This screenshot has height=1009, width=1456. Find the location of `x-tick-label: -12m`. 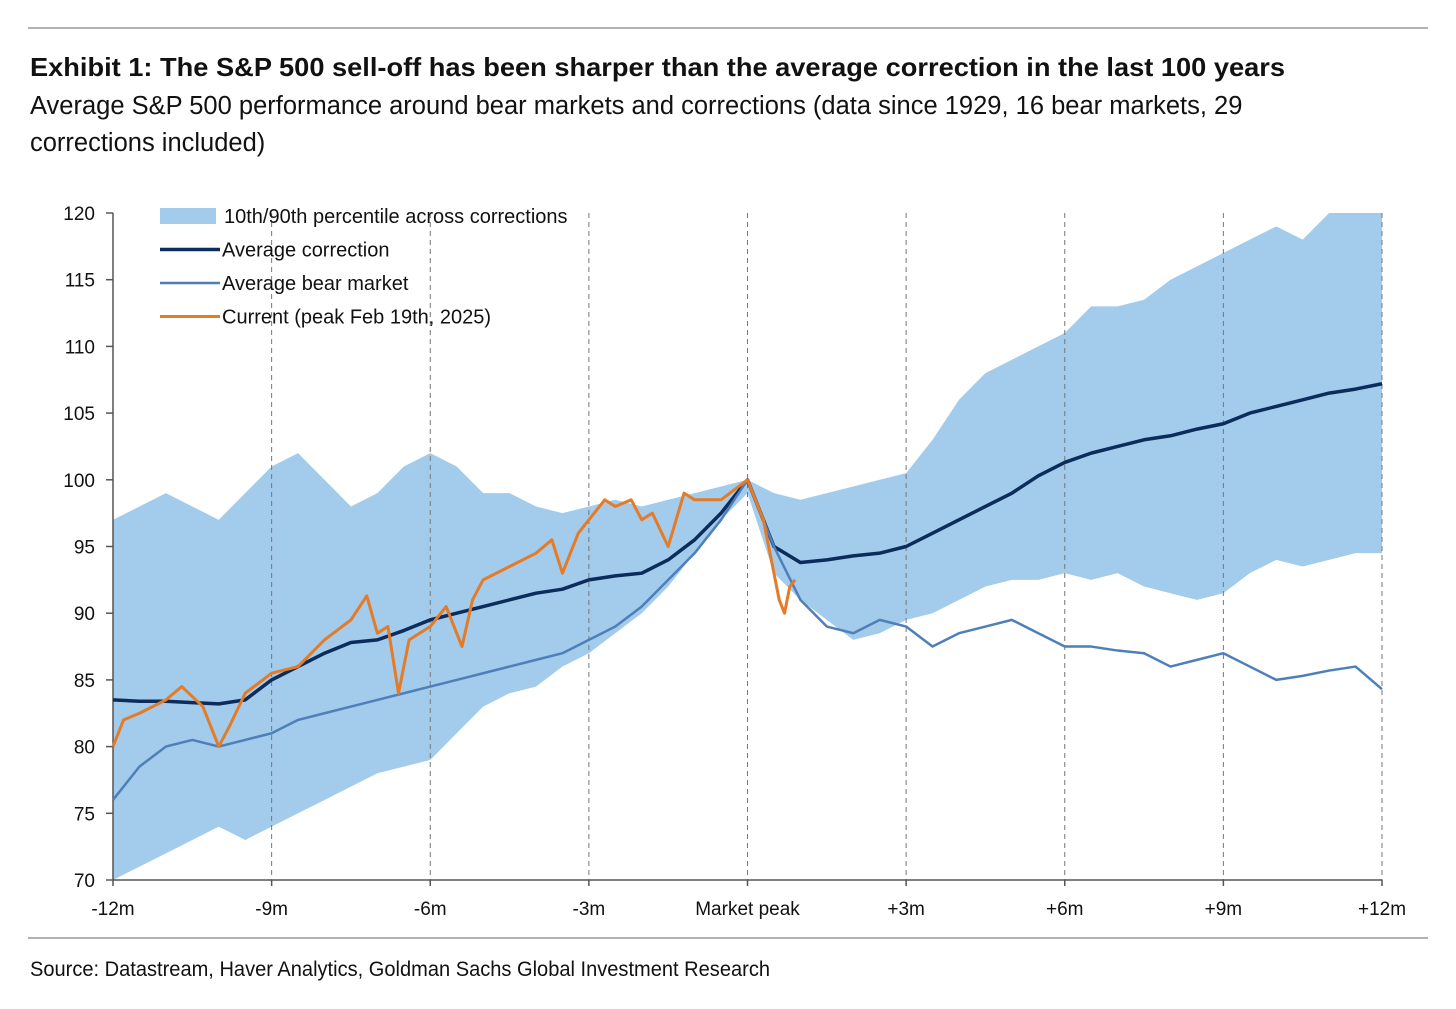

x-tick-label: -12m is located at coordinates (112, 909).